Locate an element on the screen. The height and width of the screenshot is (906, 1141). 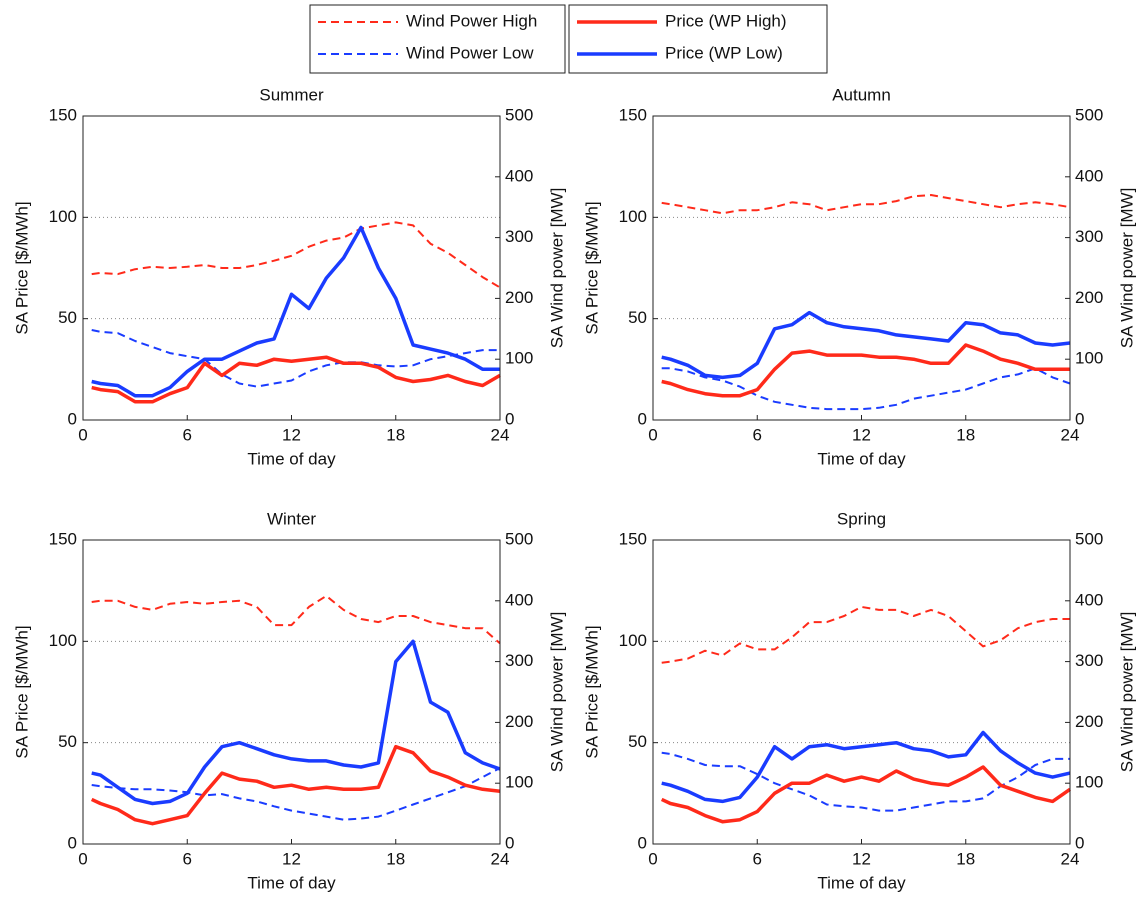
chart-title: Summer is located at coordinates (291, 94).